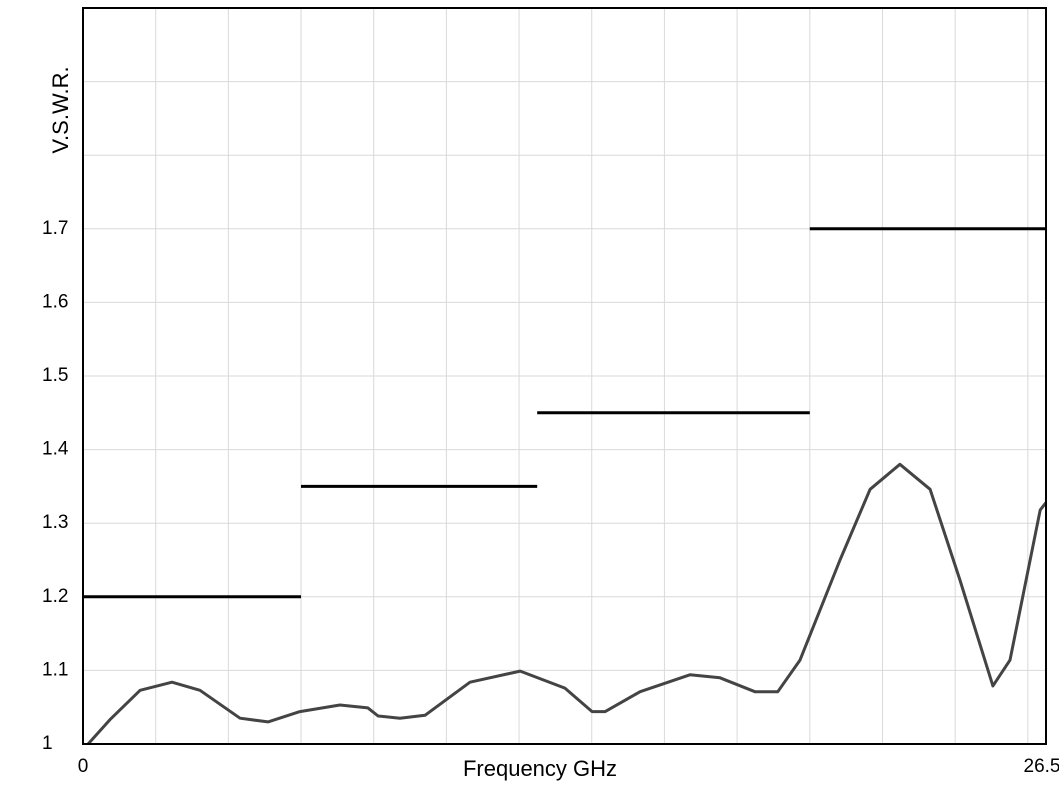 The width and height of the screenshot is (1059, 796). Describe the element at coordinates (60, 109) in the screenshot. I see `y-axis-label: V.S.W.R.` at that location.